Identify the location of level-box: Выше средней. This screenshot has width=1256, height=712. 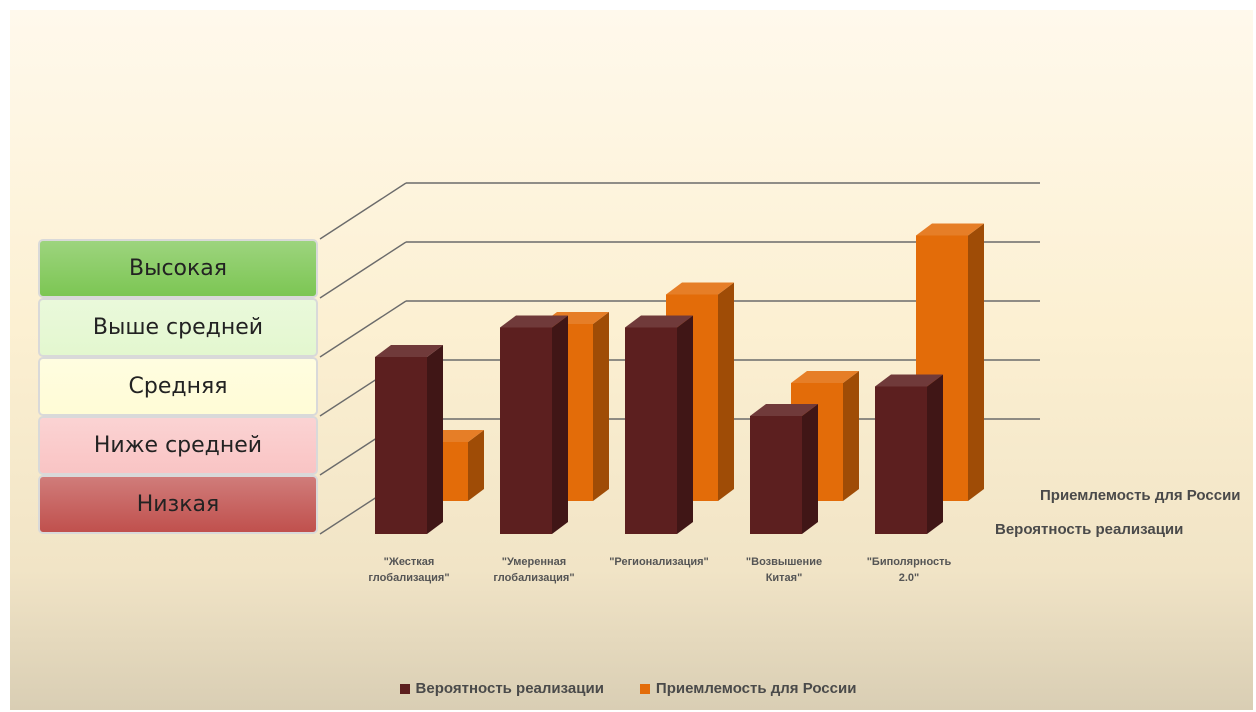
(178, 327).